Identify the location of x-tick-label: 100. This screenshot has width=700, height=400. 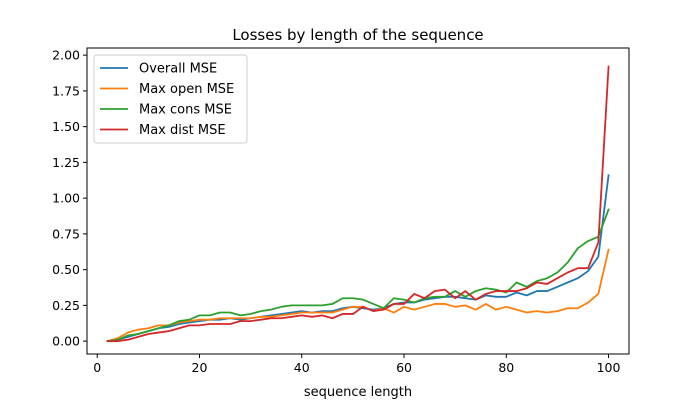
(609, 367).